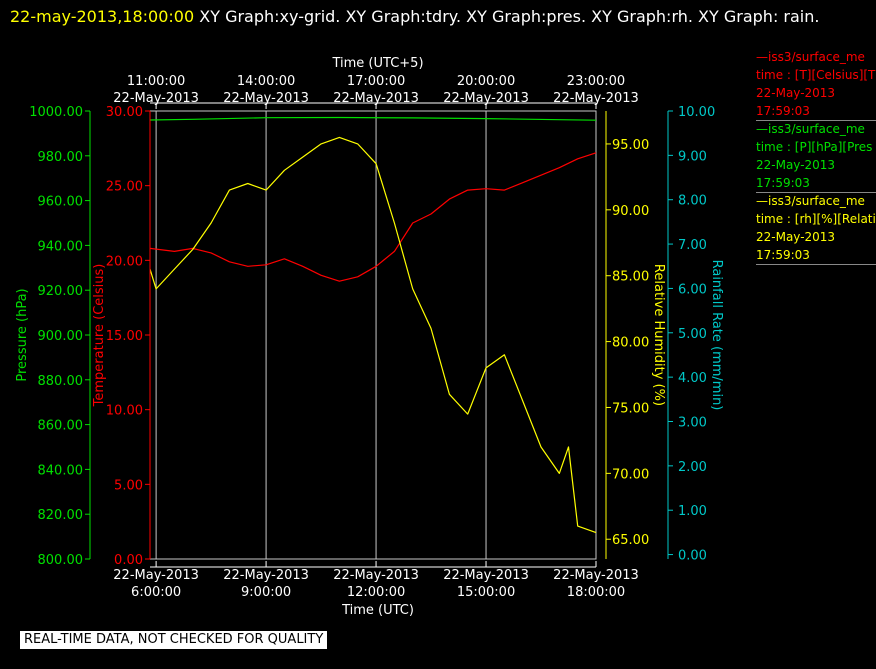 The image size is (876, 669). Describe the element at coordinates (816, 75) in the screenshot. I see `legend-entry-line2: time : [T][Celsius][T` at that location.